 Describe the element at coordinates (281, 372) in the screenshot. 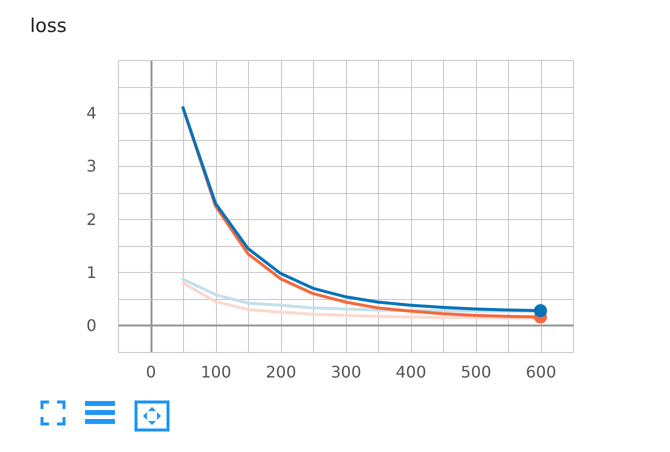

I see `x-tick-label: 200` at that location.